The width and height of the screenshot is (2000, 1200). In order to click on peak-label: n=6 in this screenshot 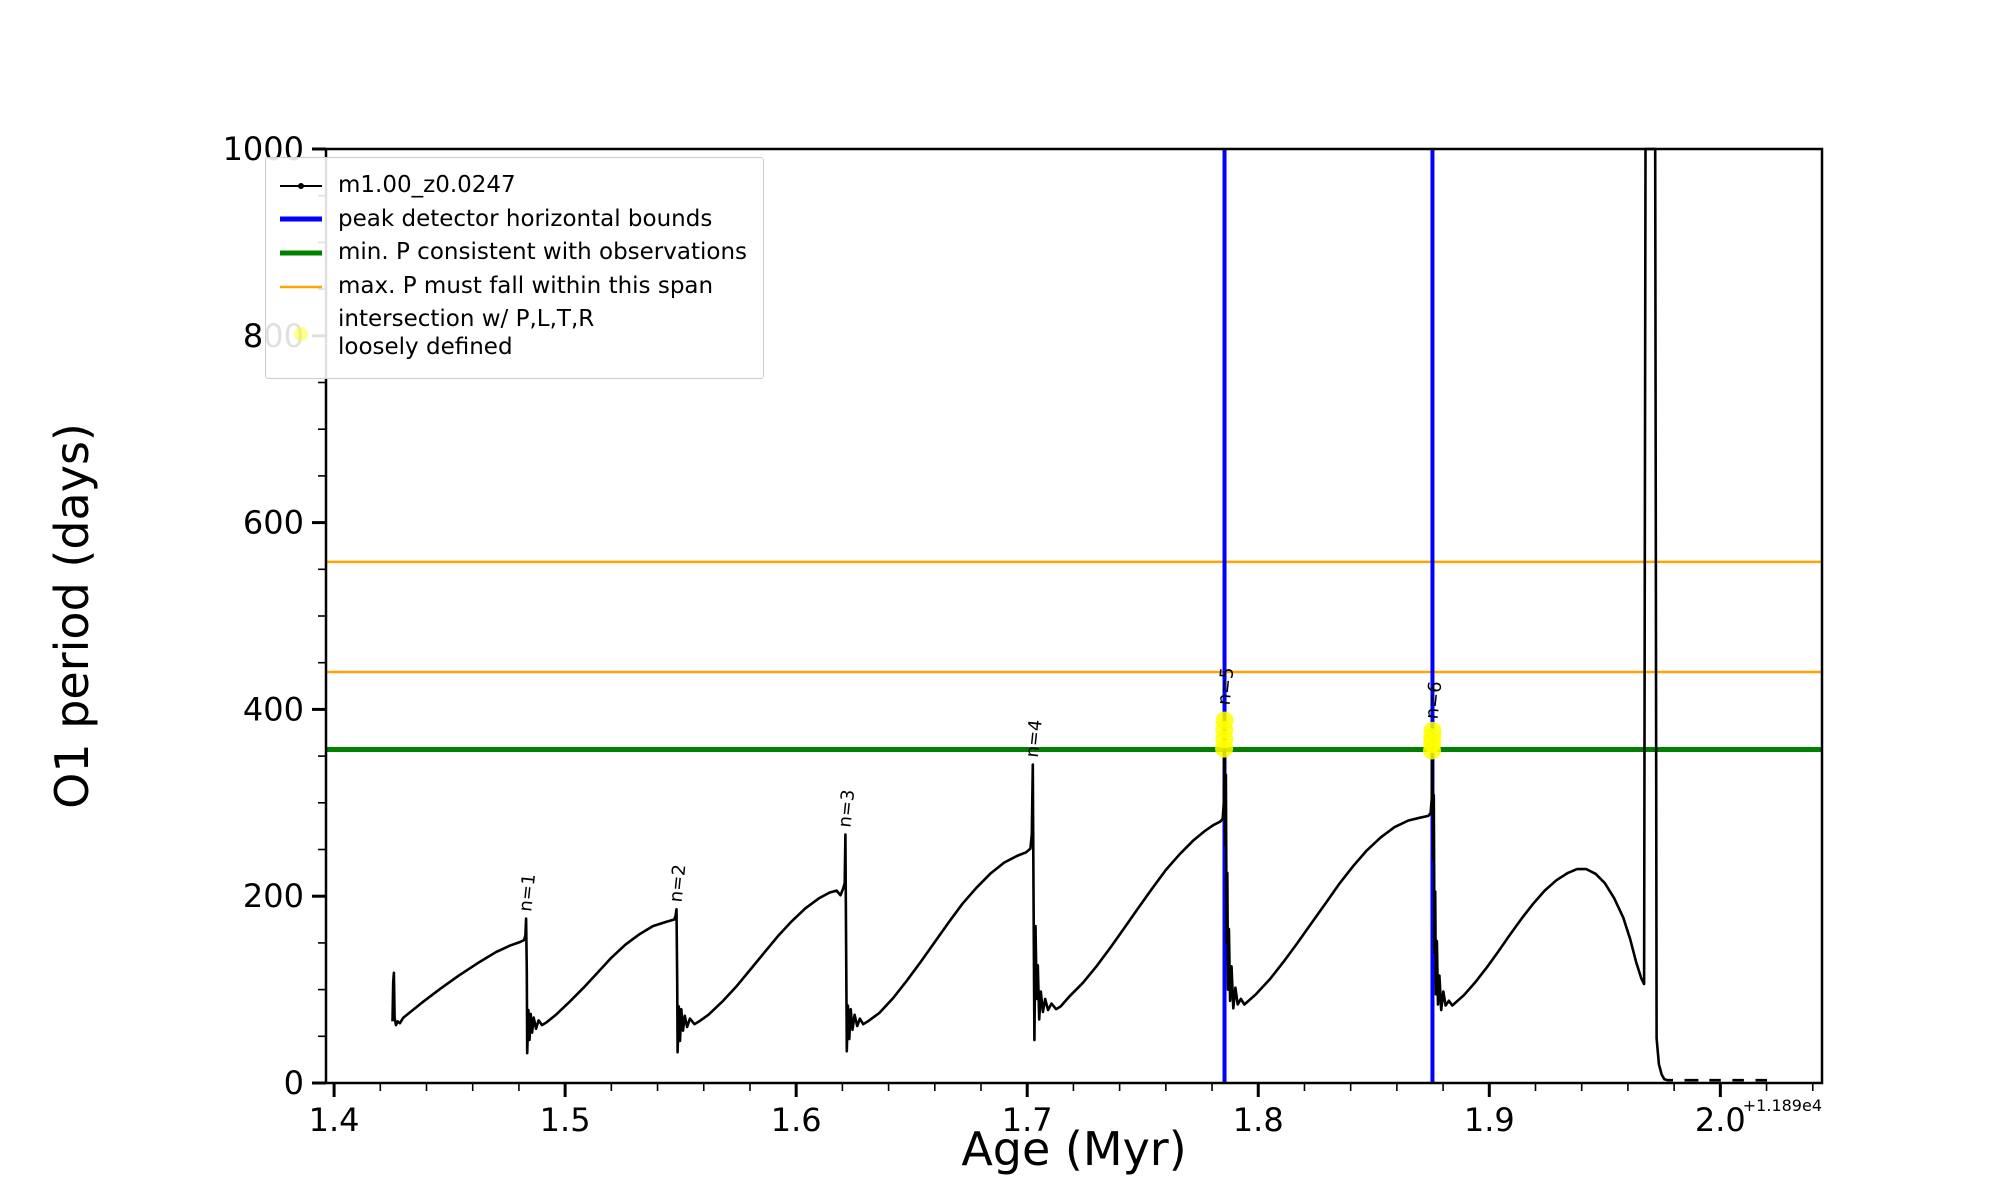, I will do `click(1434, 700)`.